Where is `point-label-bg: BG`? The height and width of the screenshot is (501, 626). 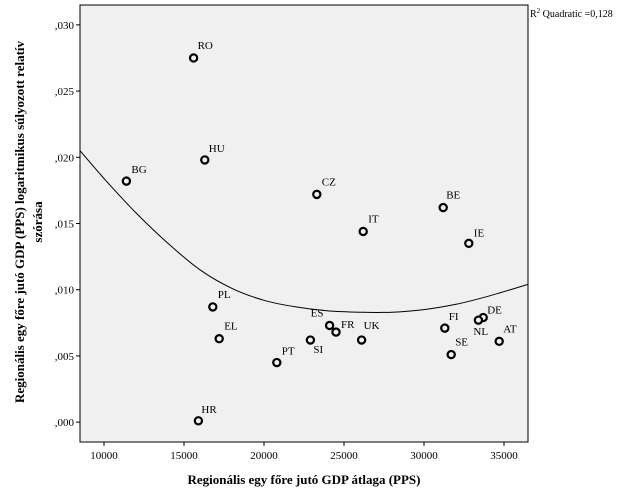
point-label-bg: BG is located at coordinates (138, 170).